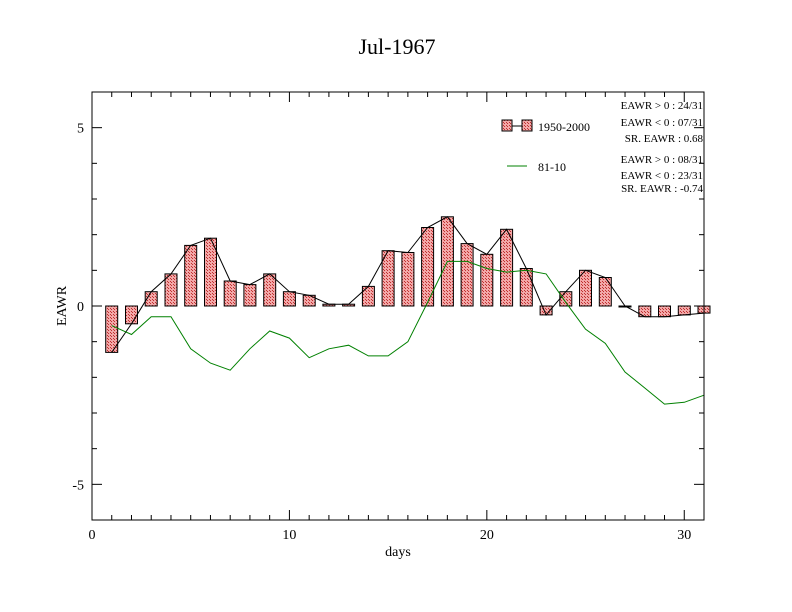 Image resolution: width=792 pixels, height=612 pixels. I want to click on stat-positive-1950-2000: EAWR > 0 : 24/31, so click(662, 106).